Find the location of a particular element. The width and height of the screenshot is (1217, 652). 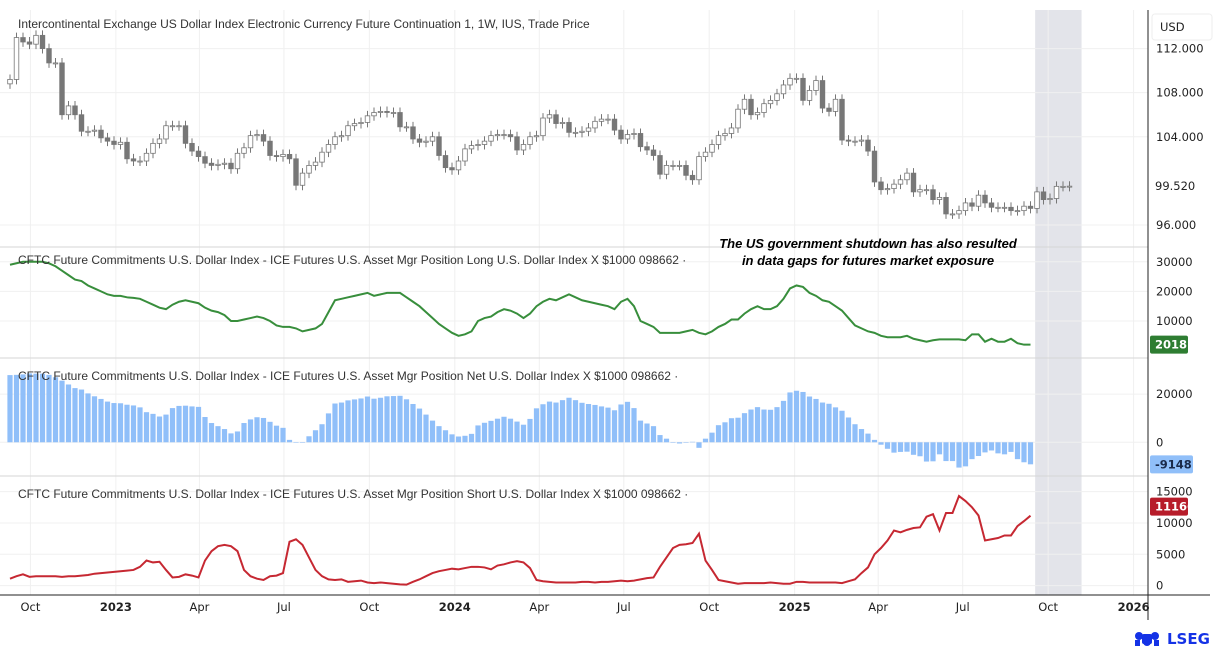

long-position-line is located at coordinates (520, 303).